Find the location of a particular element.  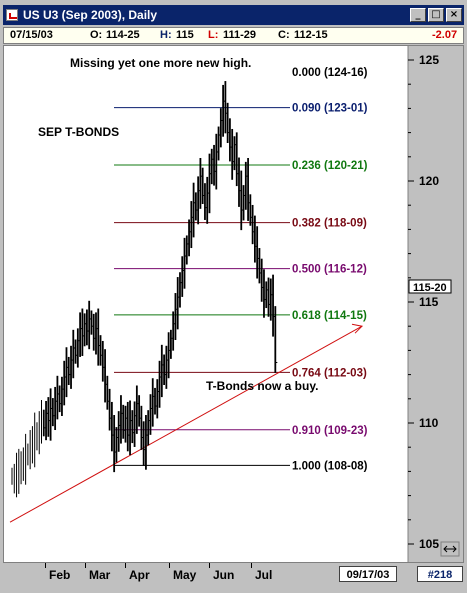

current-price-tag-box is located at coordinates (430, 286).